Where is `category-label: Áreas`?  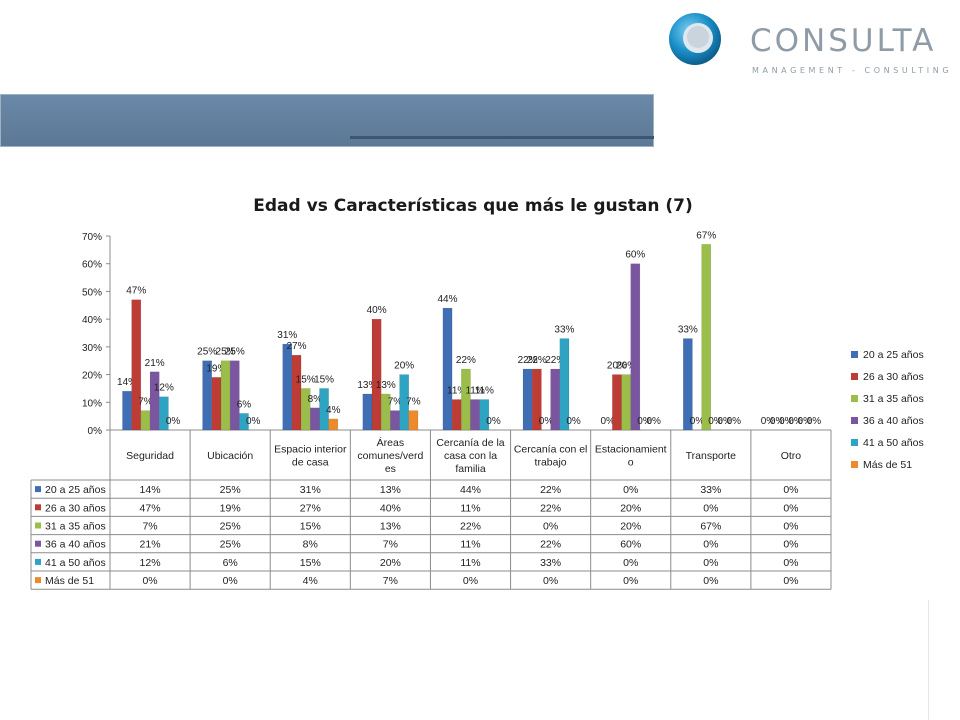
category-label: Áreas is located at coordinates (390, 442).